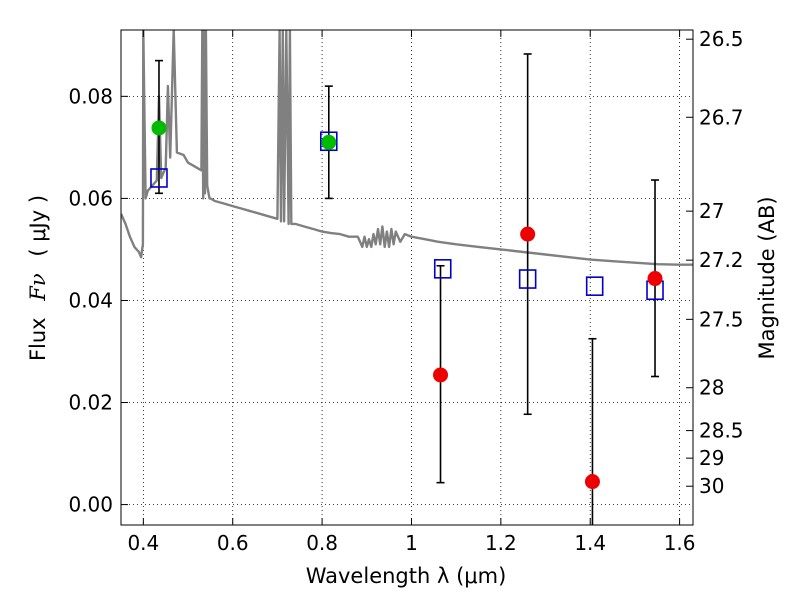 The image size is (800, 600). What do you see at coordinates (721, 431) in the screenshot?
I see `mag-tick-label: 28.5` at bounding box center [721, 431].